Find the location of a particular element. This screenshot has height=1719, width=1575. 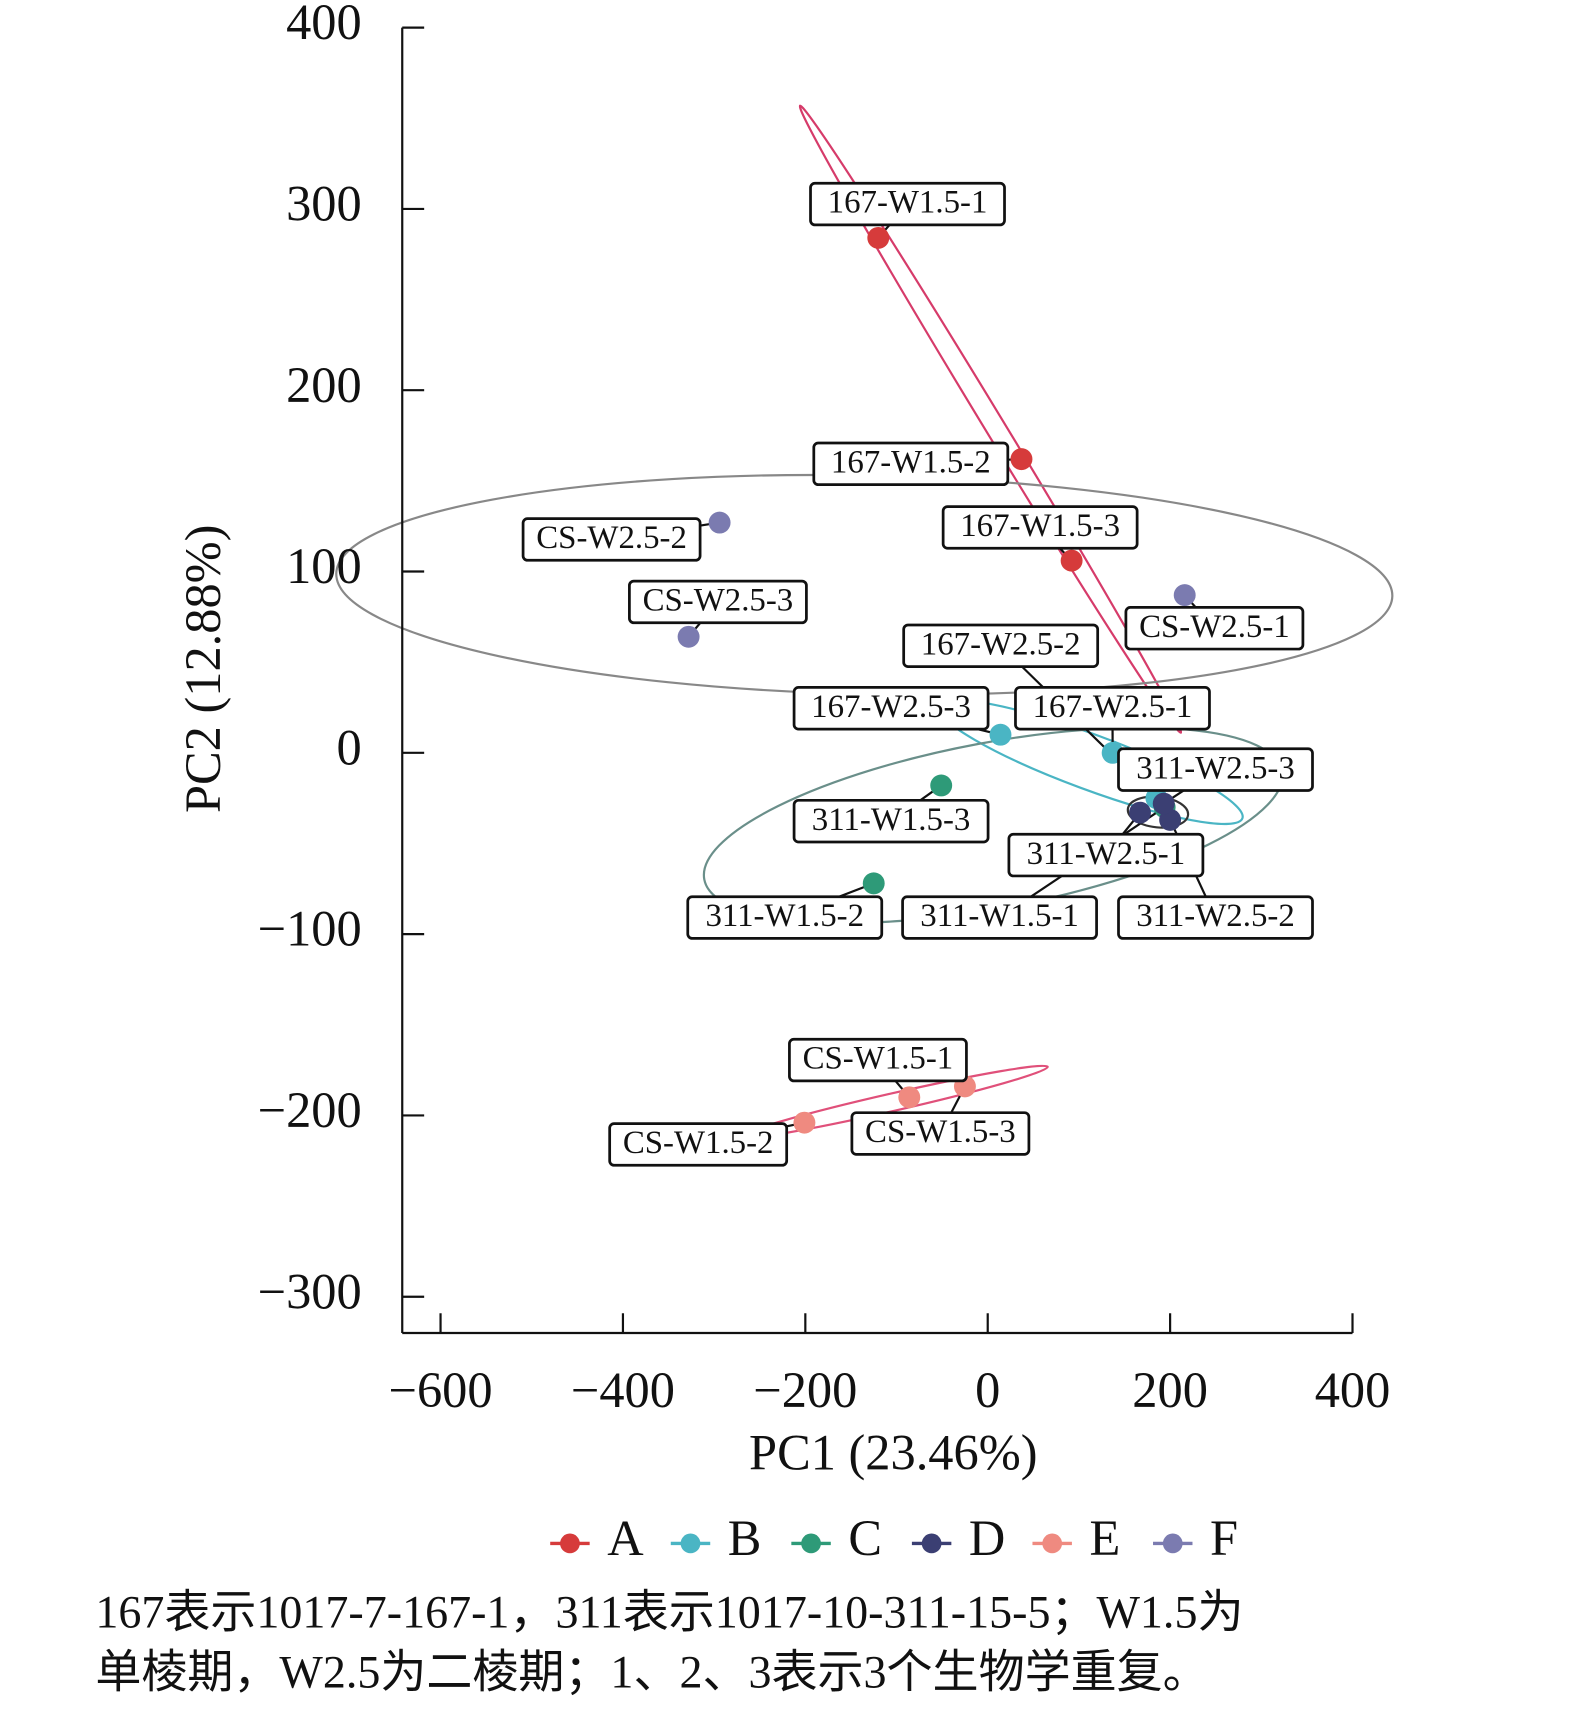

point-label: CS-W2.5-1 is located at coordinates (1214, 627).